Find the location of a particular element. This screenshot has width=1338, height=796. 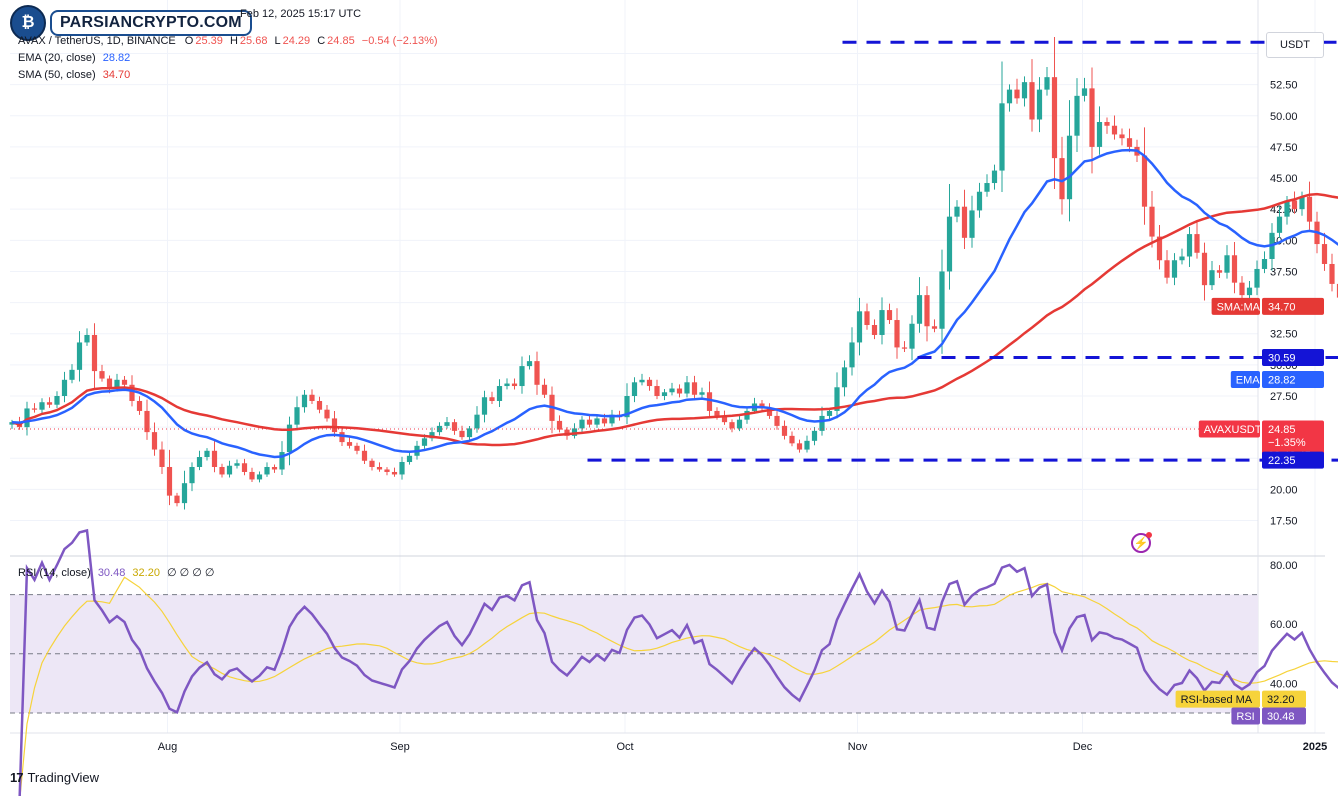

ohlc-h-label: H is located at coordinates (233, 41).